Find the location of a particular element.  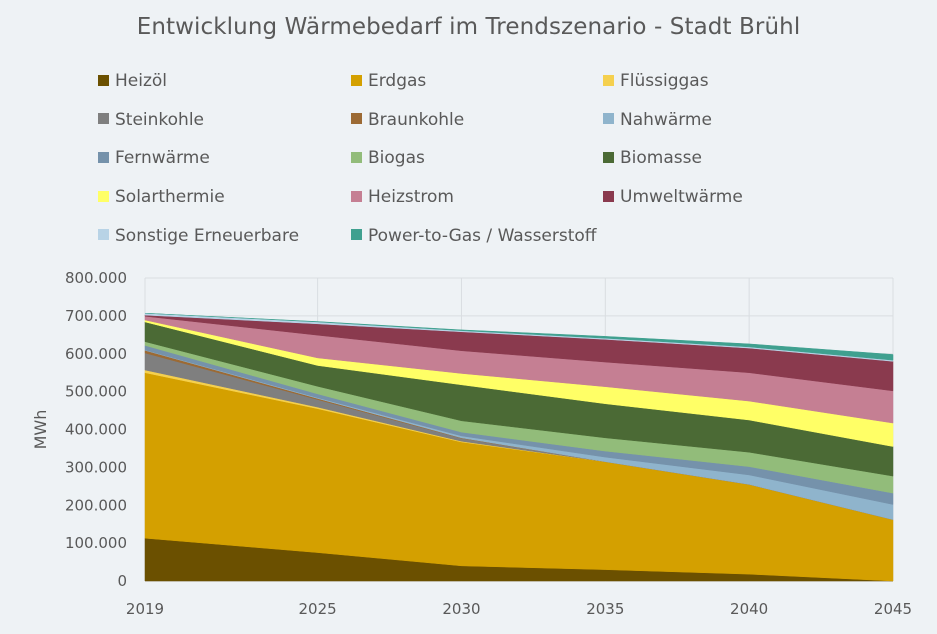

legend-label: Umweltwärme is located at coordinates (681, 197).